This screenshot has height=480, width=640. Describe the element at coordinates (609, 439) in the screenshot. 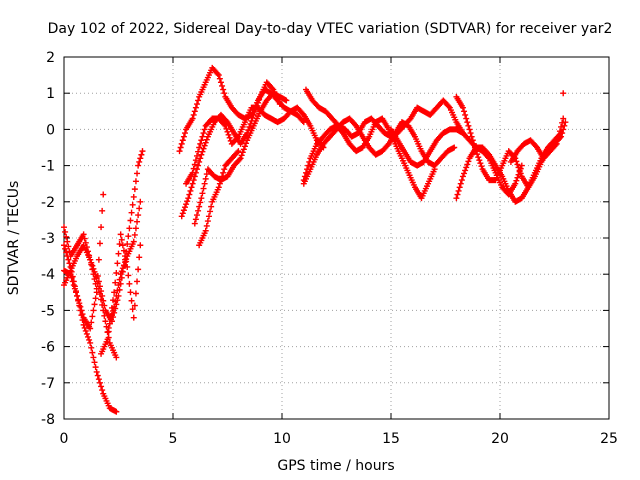

I see `x-tick-label: 25` at that location.